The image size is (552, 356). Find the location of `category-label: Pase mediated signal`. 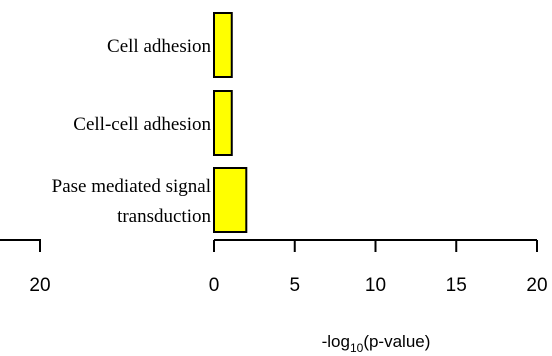

category-label: Pase mediated signal is located at coordinates (131, 186).